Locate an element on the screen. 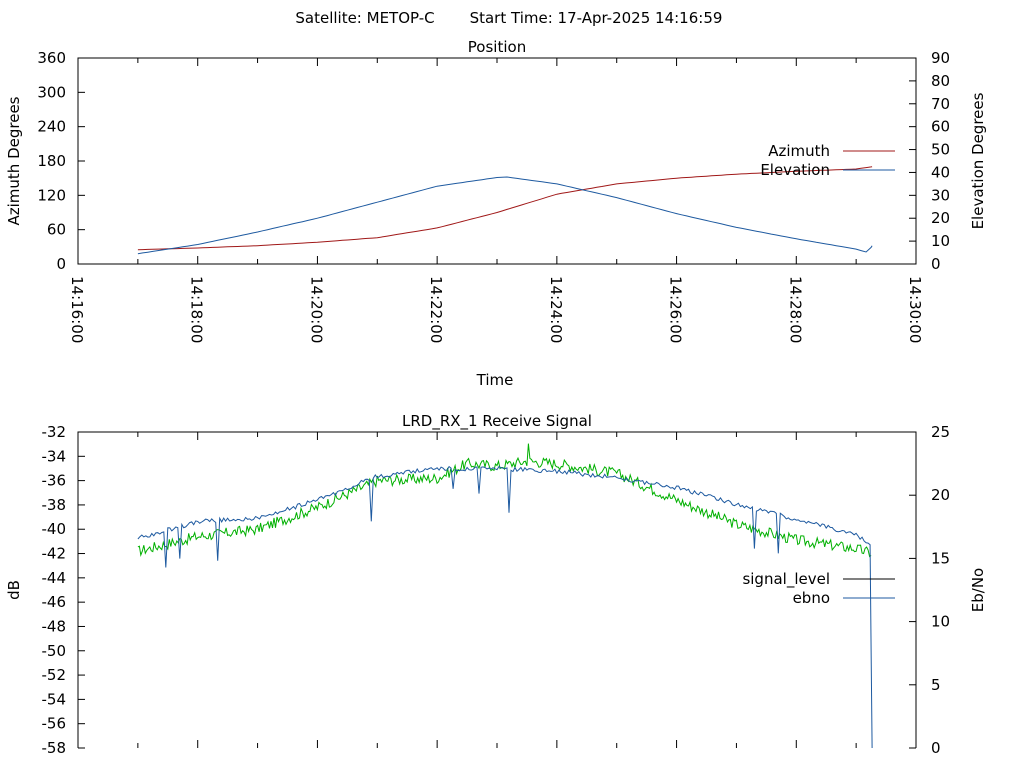 Image resolution: width=1024 pixels, height=768 pixels. position-y2-tick-label-1: 10 is located at coordinates (940, 241).